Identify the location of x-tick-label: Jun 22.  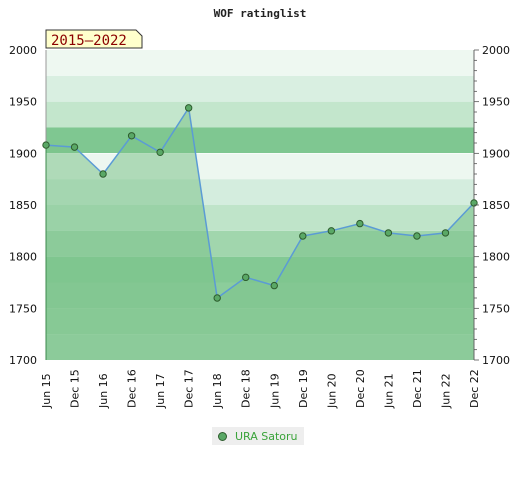
(445, 391).